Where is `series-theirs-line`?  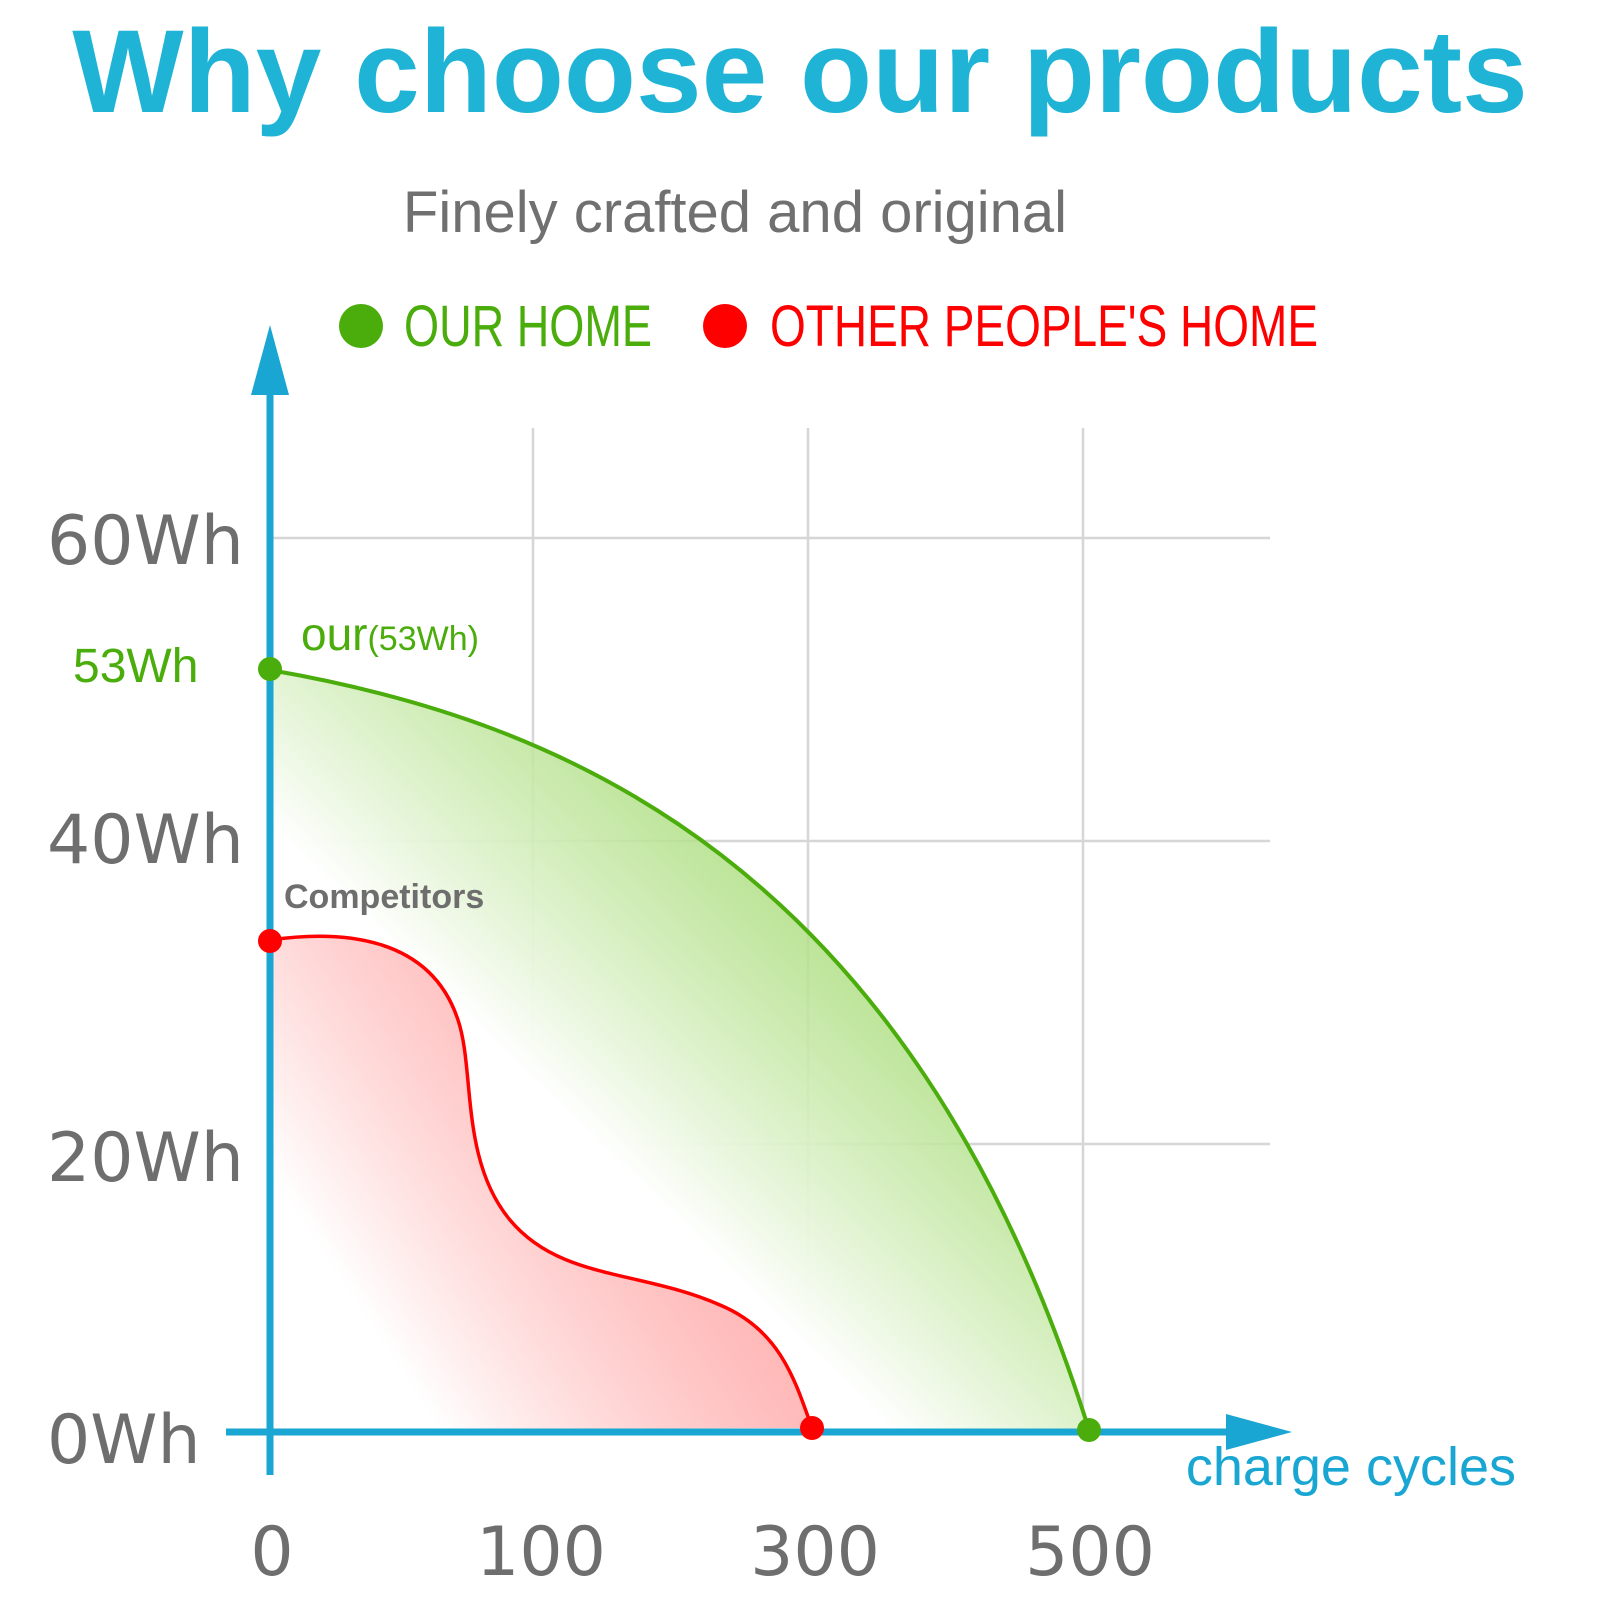
series-theirs-line is located at coordinates (541, 1181).